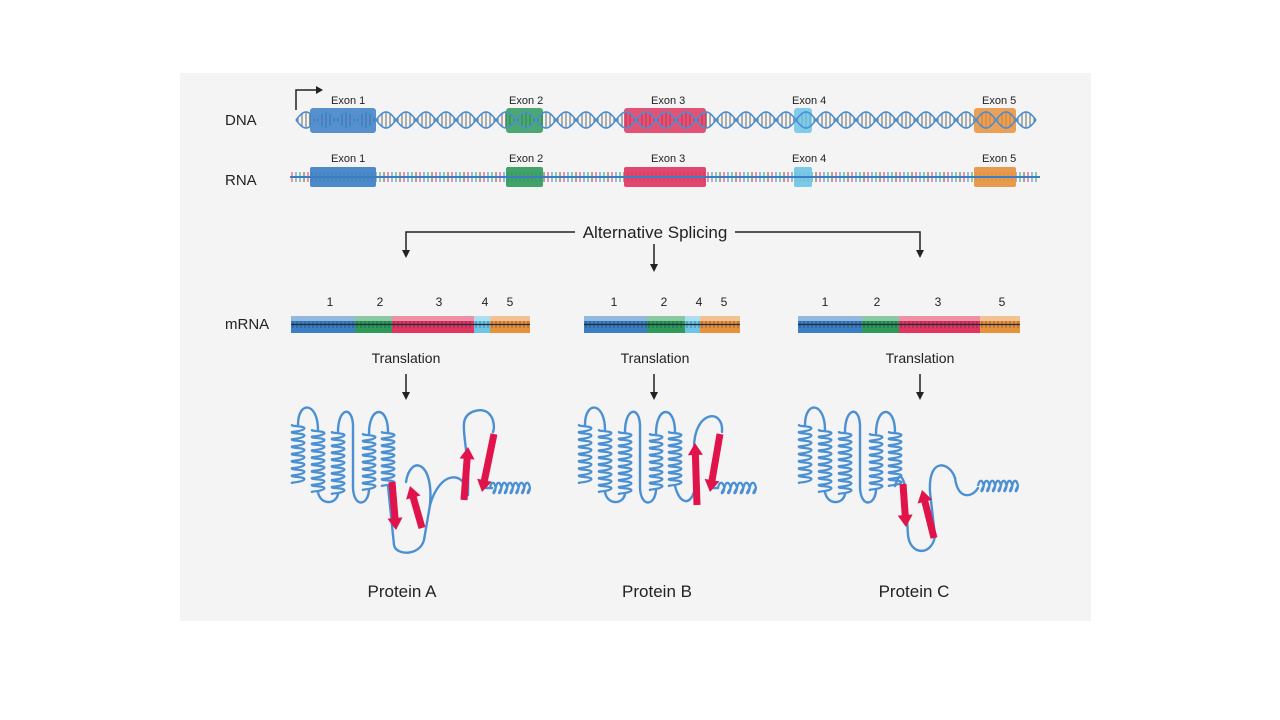  I want to click on dna-exon-1-box, so click(343, 120).